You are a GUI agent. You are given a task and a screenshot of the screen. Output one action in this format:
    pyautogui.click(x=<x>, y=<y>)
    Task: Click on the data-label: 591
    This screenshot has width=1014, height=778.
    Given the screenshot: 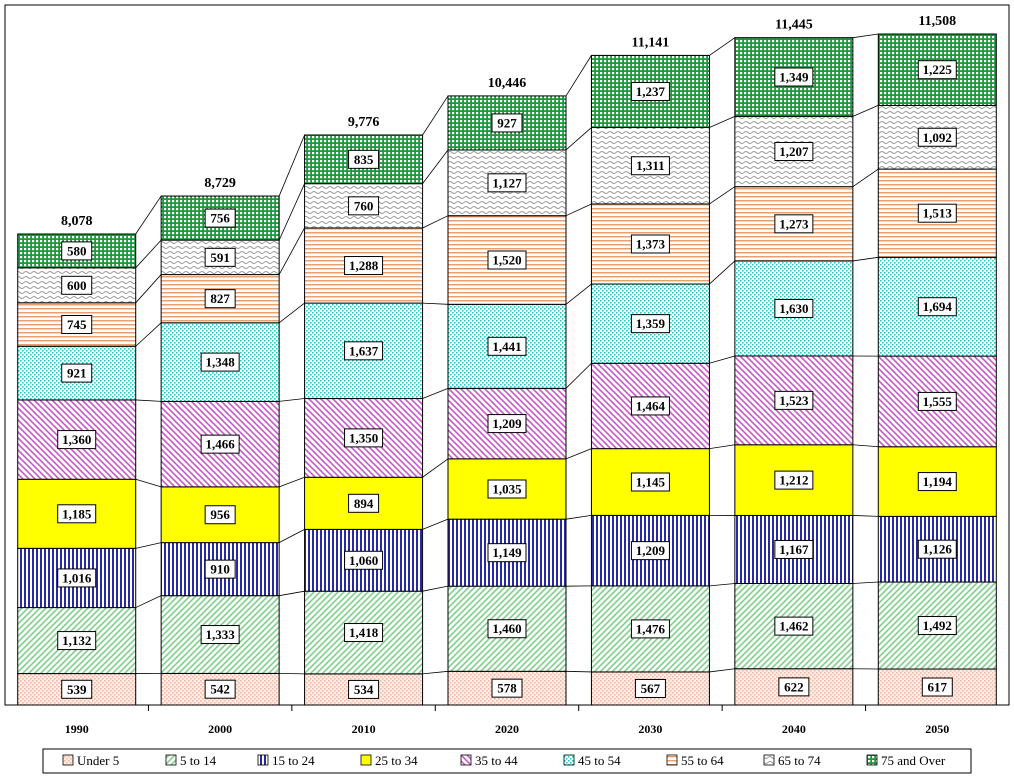 What is the action you would take?
    pyautogui.click(x=220, y=257)
    